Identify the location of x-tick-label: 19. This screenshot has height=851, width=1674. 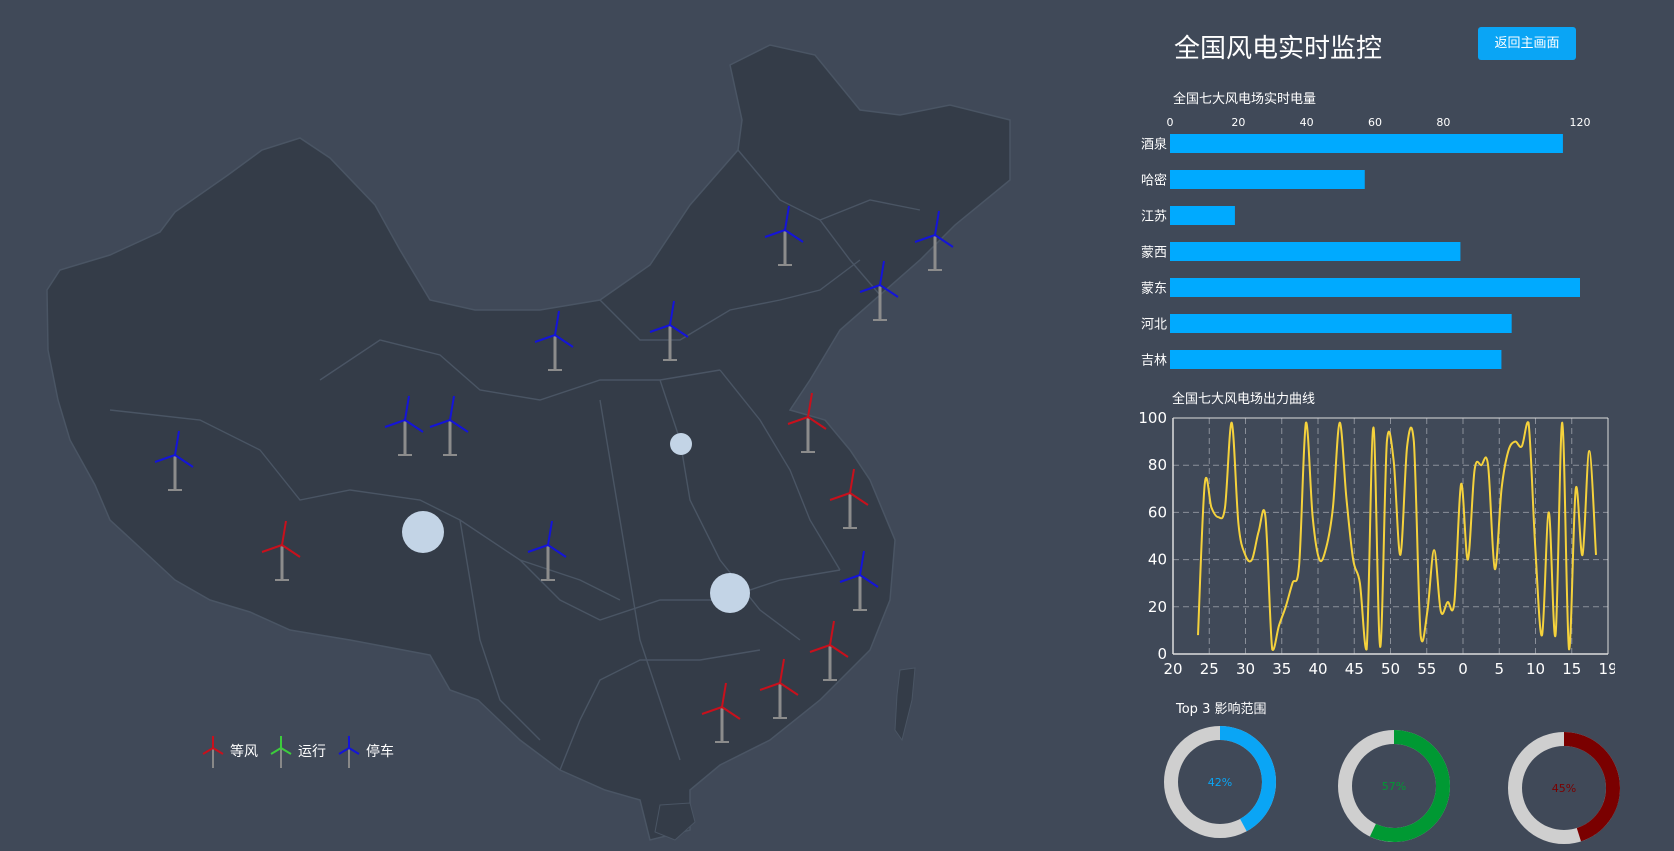
(1606, 669).